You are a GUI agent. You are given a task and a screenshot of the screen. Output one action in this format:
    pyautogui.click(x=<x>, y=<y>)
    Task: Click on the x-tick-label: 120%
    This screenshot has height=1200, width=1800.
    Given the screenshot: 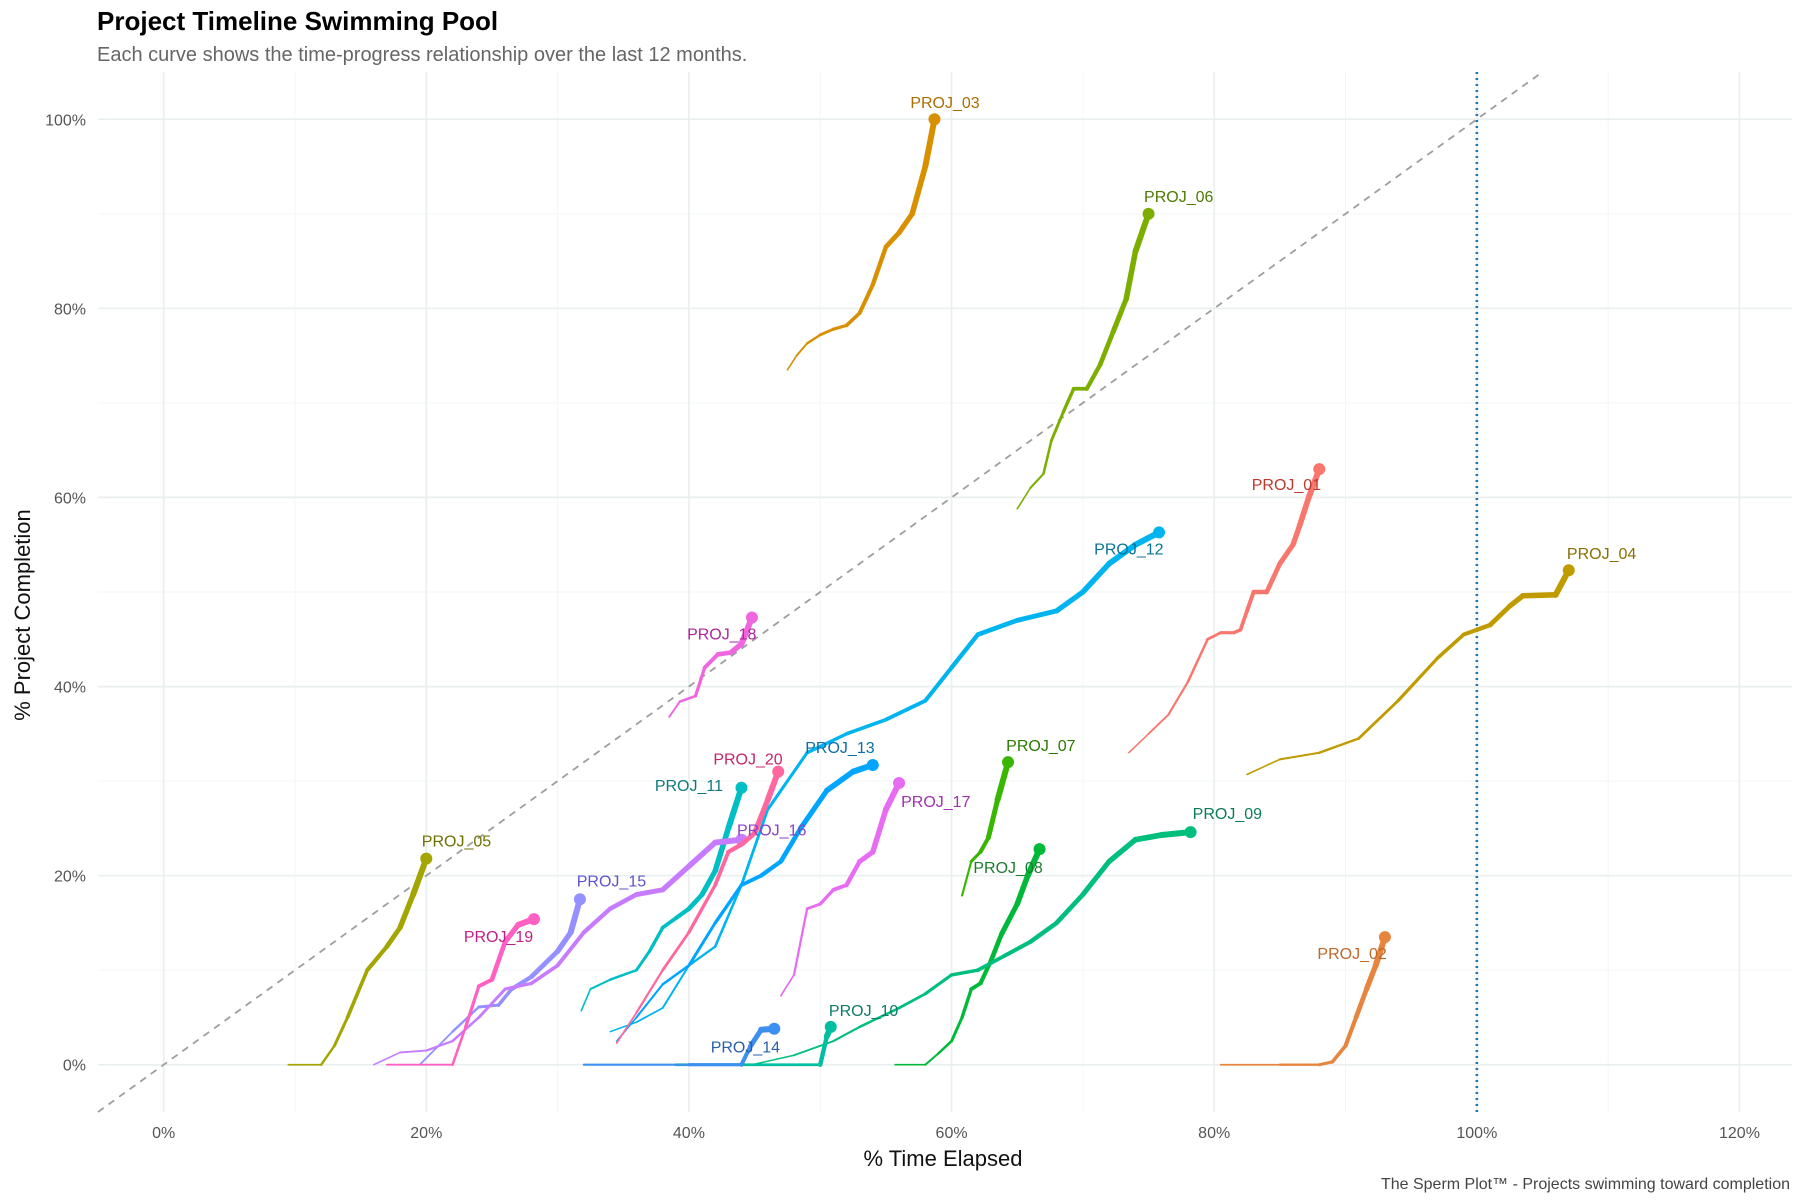 What is the action you would take?
    pyautogui.click(x=1739, y=1133)
    